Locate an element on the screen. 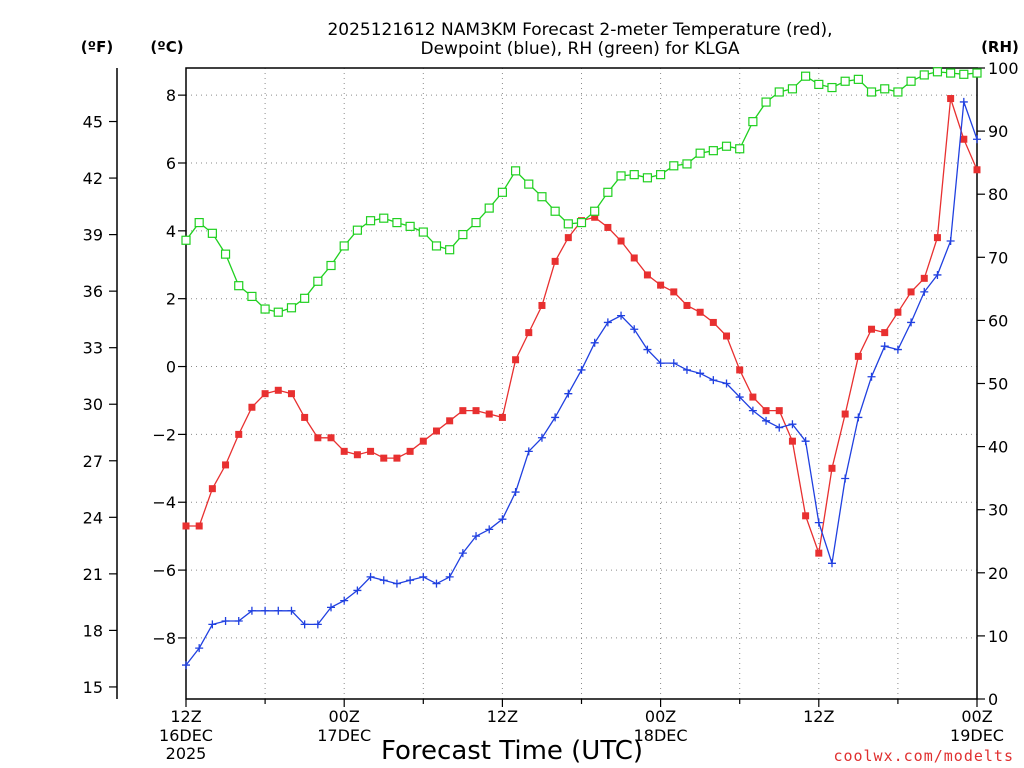 The height and width of the screenshot is (768, 1024). celsius-tick-label: 2 is located at coordinates (171, 299).